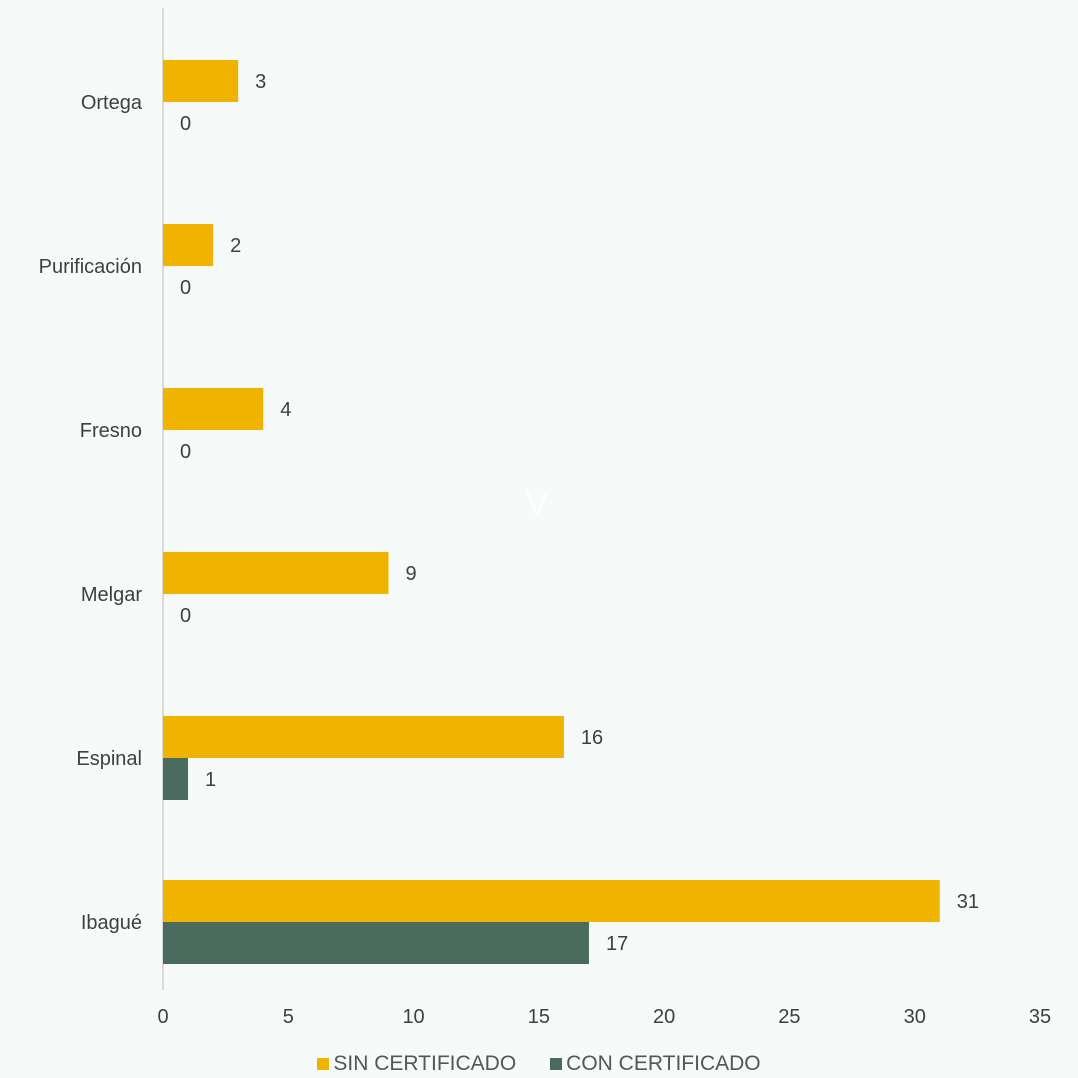  What do you see at coordinates (213, 409) in the screenshot?
I see `bar-sin-certificado-fresno` at bounding box center [213, 409].